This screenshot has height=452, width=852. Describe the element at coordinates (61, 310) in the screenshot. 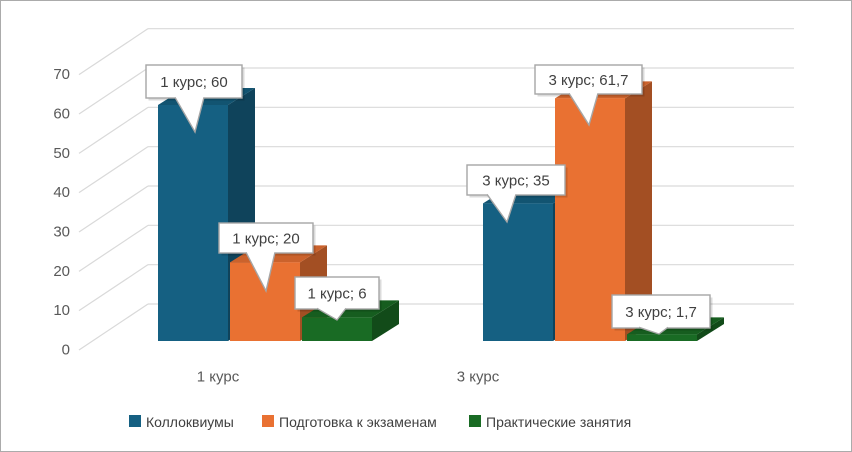

I see `y-axis-tick-label: 10` at that location.